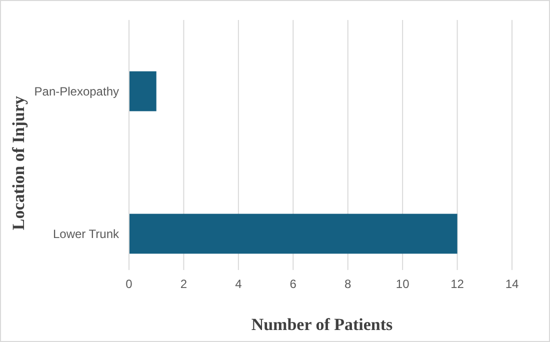  What do you see at coordinates (512, 284) in the screenshot?
I see `x-tick-label: 14` at bounding box center [512, 284].